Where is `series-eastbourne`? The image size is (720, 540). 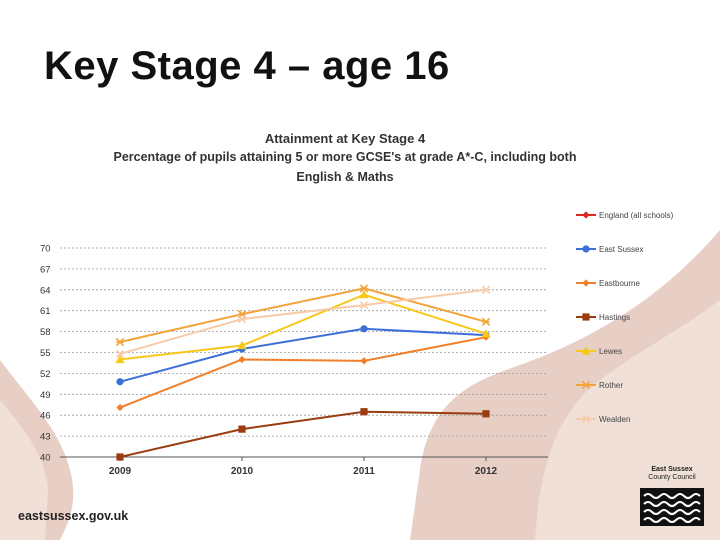 series-eastbourne is located at coordinates (303, 372).